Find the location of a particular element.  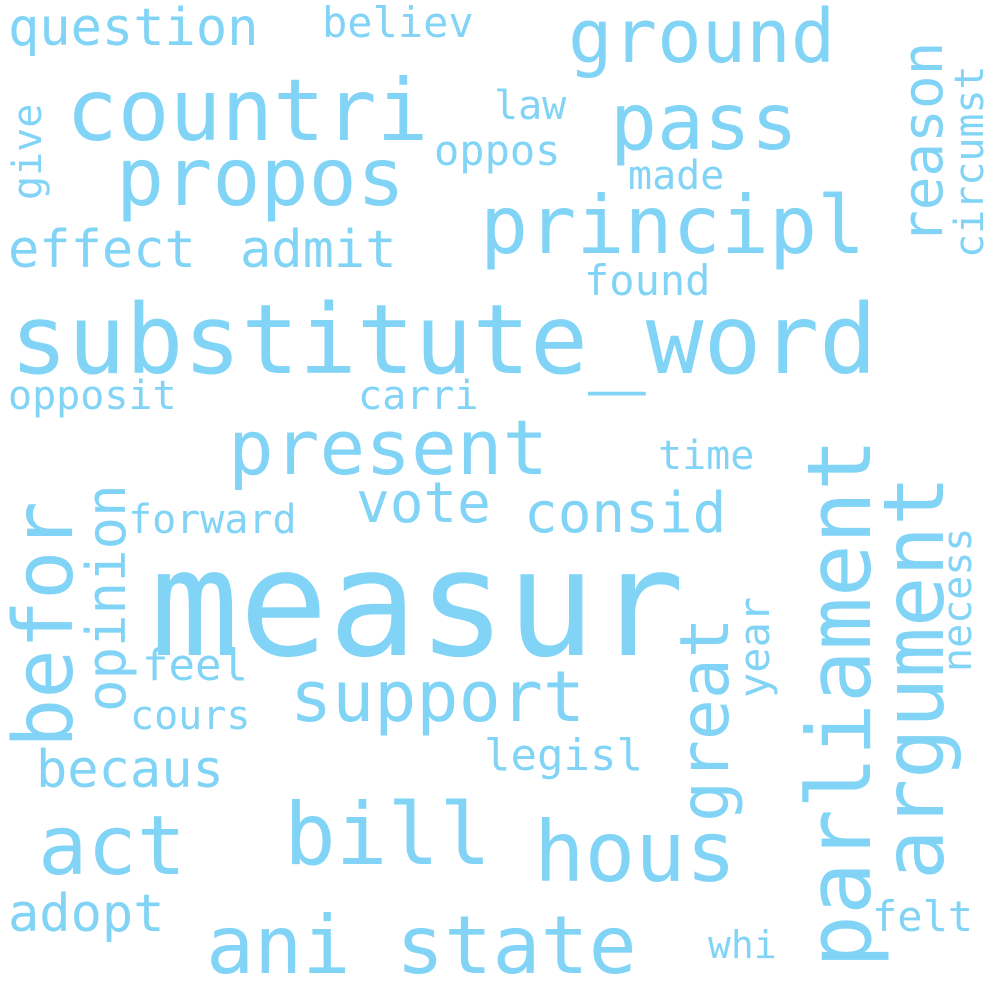

word-pass: pass is located at coordinates (704, 123).